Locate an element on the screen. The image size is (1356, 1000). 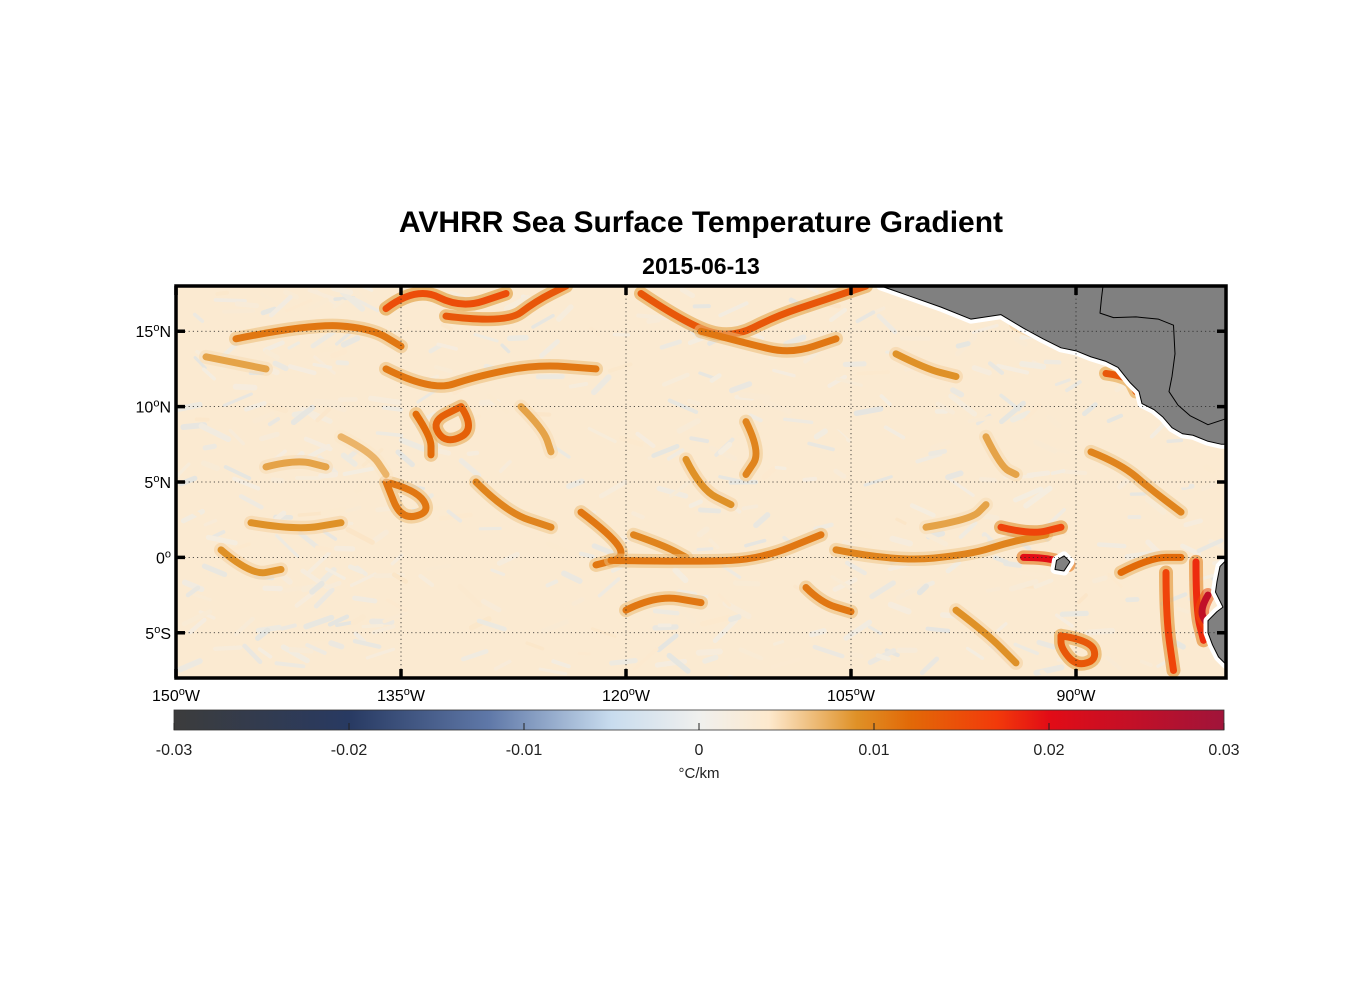
latitude-label: 10oN is located at coordinates (153, 407).